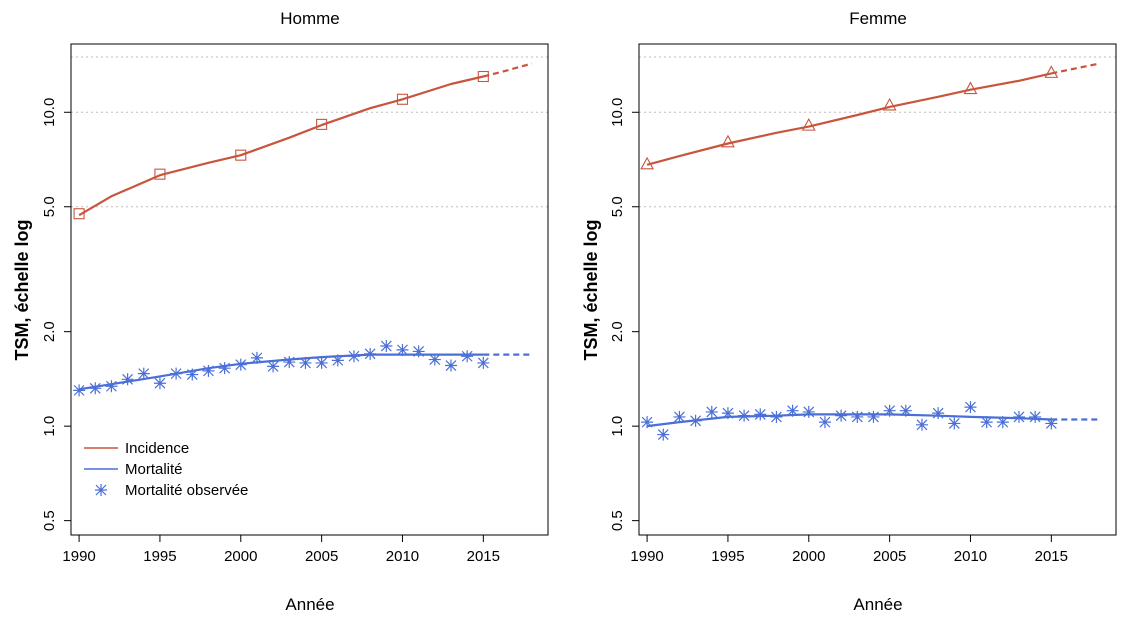  I want to click on legend-label: Mortalité, so click(154, 469).